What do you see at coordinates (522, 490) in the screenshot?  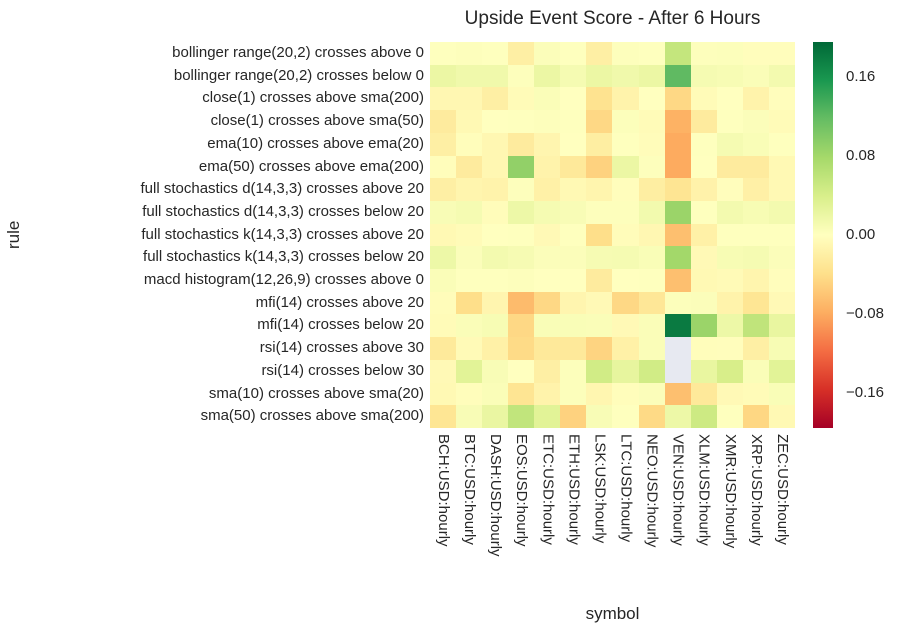 I see `x-tick-label: EOS:USD:hourly` at bounding box center [522, 490].